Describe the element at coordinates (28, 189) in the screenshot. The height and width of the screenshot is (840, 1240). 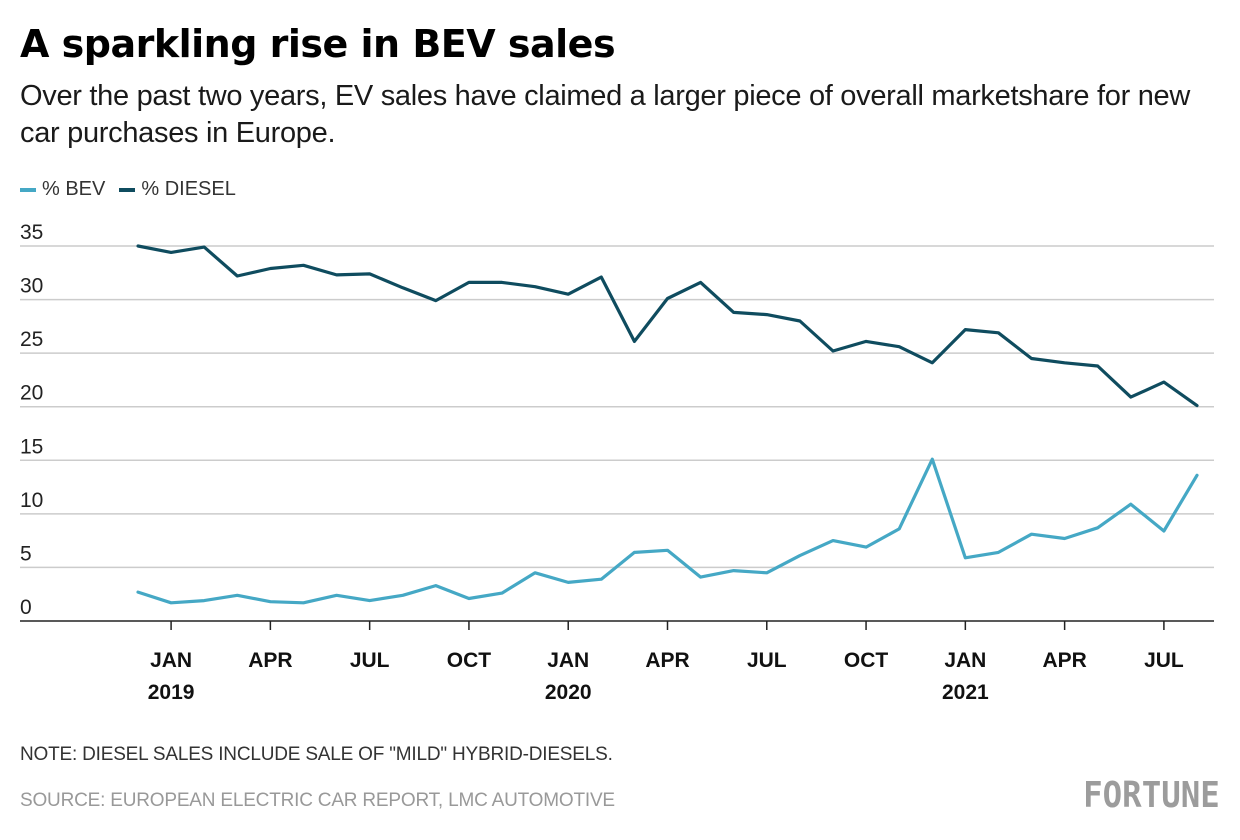
I see `legend-swatch-bev` at that location.